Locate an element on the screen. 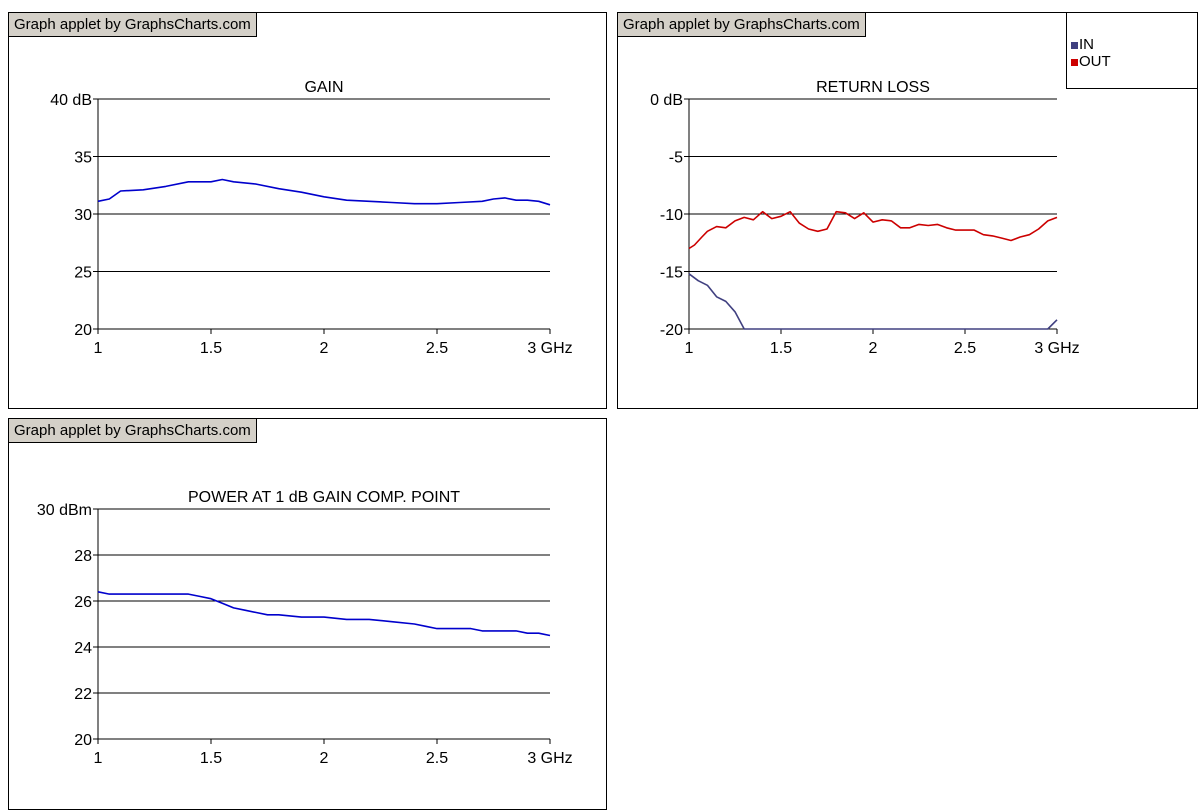 Image resolution: width=1198 pixels, height=810 pixels. legend-label-out: OUT is located at coordinates (1095, 61).